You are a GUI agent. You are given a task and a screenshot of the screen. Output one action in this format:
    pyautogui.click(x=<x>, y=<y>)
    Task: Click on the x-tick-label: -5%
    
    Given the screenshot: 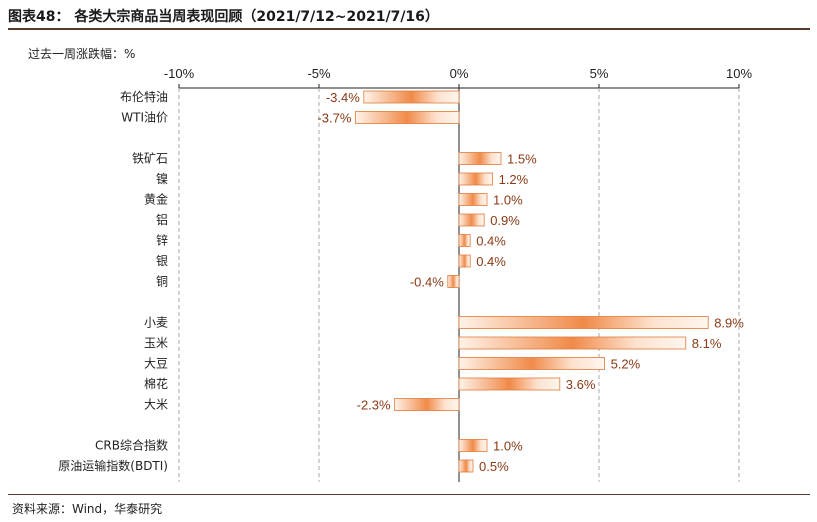 What is the action you would take?
    pyautogui.click(x=319, y=73)
    